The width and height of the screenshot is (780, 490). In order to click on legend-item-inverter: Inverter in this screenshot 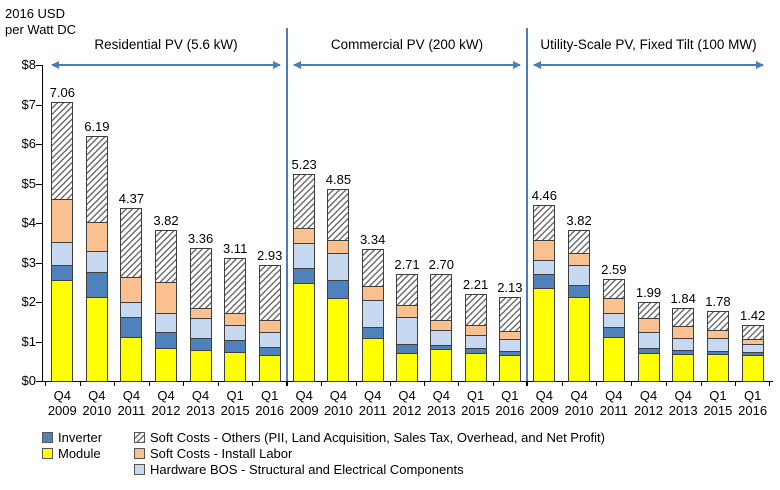, I will do `click(72, 438)`.